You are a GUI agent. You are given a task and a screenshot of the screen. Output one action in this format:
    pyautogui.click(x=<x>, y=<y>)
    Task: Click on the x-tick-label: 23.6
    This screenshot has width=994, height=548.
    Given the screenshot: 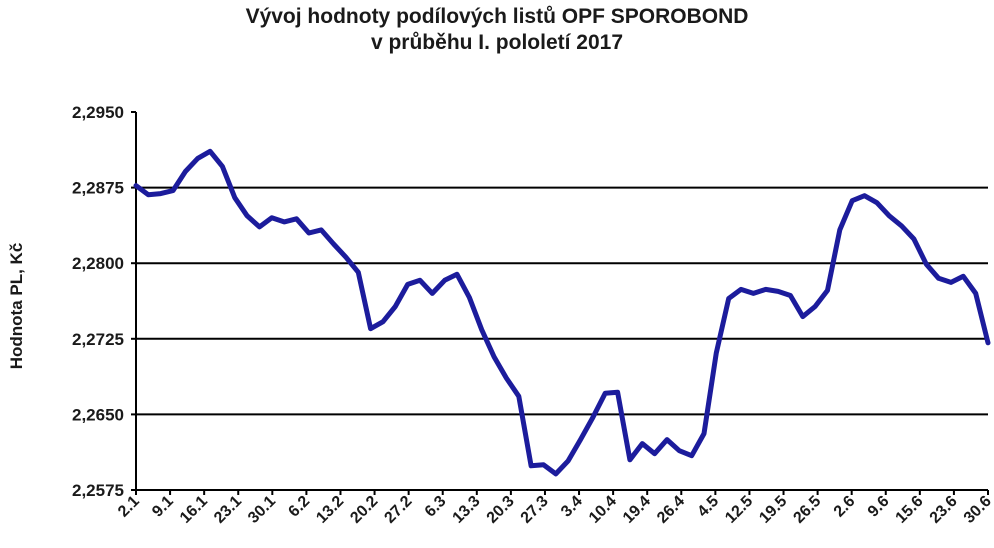 What is the action you would take?
    pyautogui.click(x=944, y=510)
    